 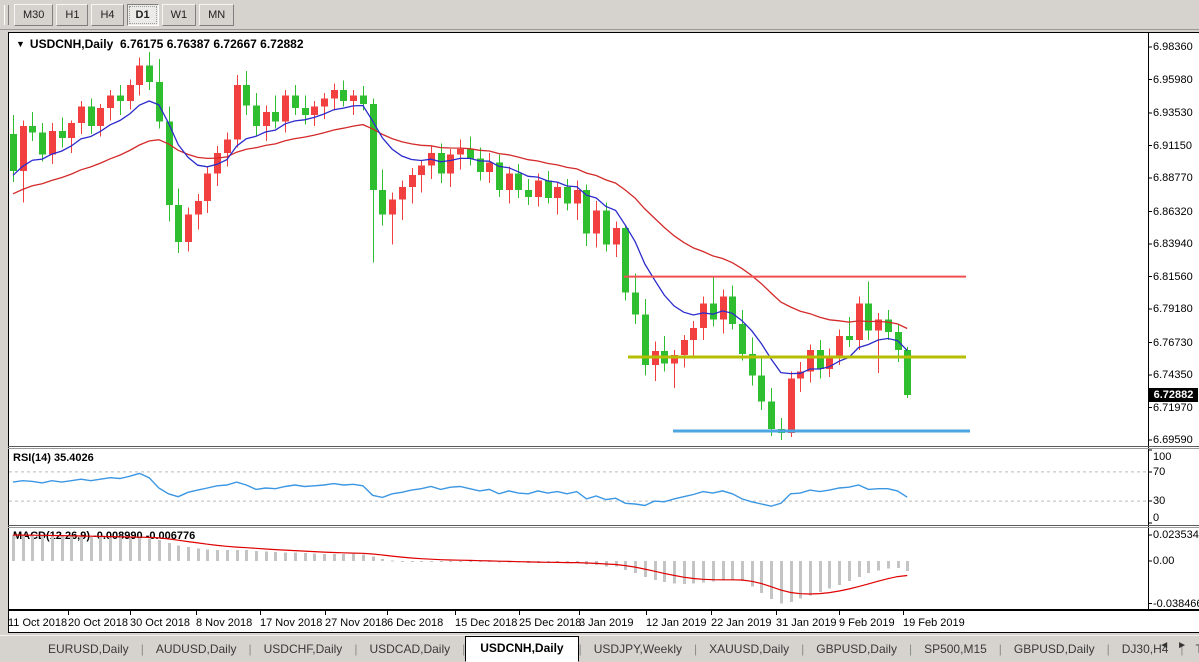 What do you see at coordinates (142, 14) in the screenshot?
I see `timeframe-button-d1: D1` at bounding box center [142, 14].